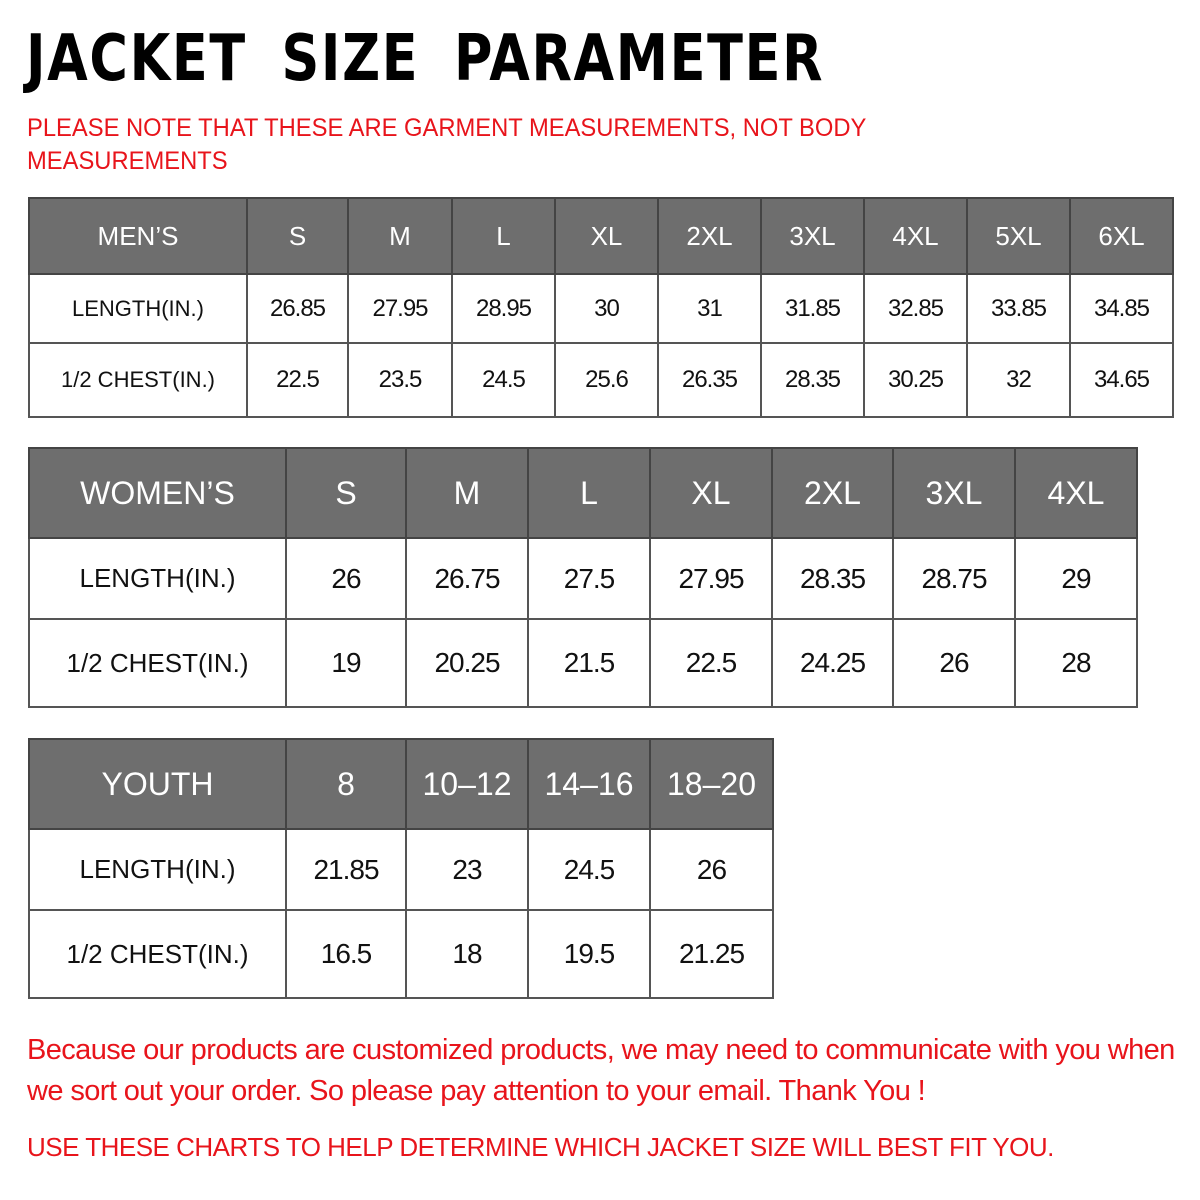  I want to click on measurement-cell: 19, so click(346, 663).